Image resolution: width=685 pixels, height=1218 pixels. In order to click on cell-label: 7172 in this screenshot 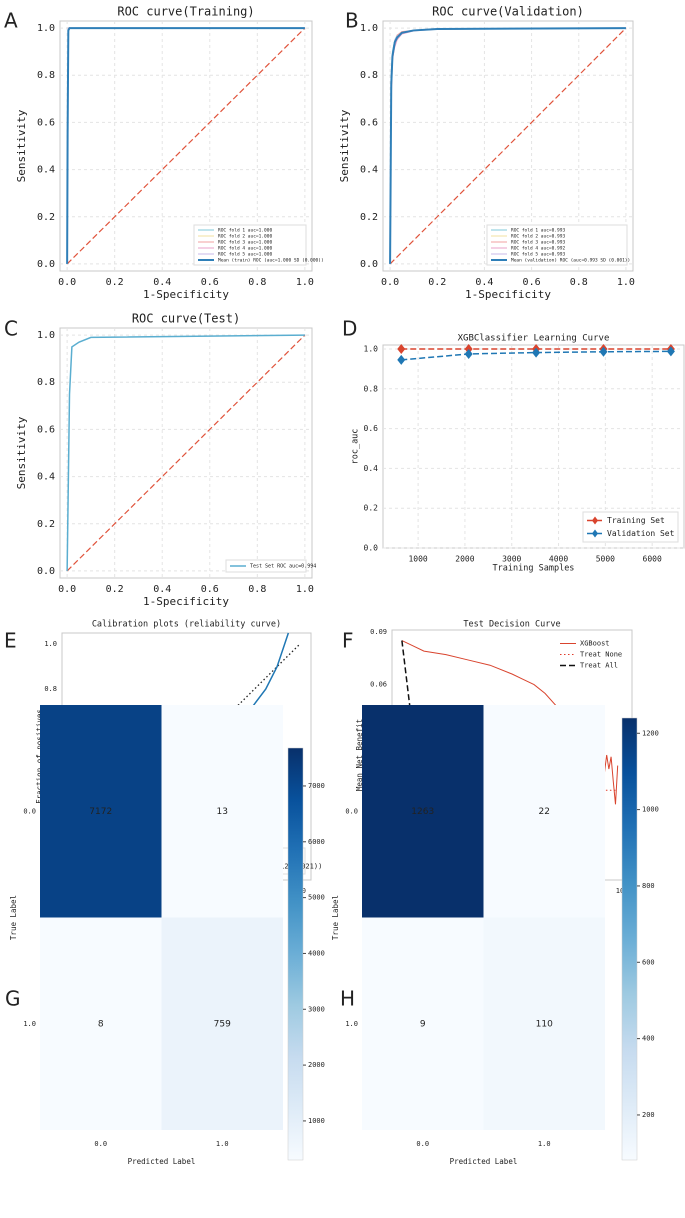, I will do `click(100, 812)`.